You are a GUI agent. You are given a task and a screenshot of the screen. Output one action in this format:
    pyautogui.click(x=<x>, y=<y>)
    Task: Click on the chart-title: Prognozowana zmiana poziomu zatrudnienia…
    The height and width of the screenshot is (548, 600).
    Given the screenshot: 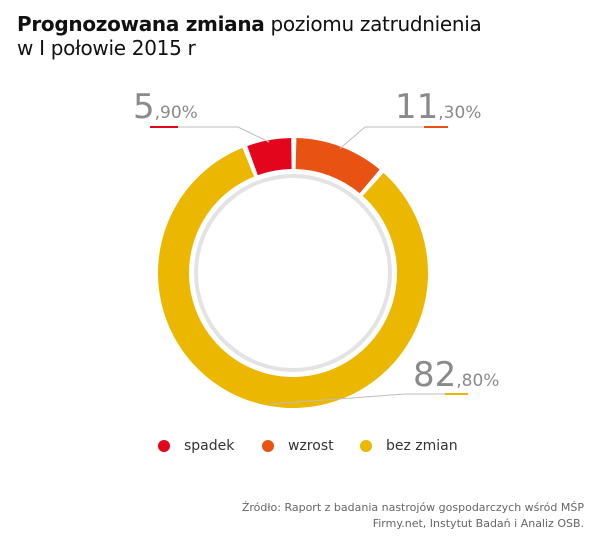 What is the action you would take?
    pyautogui.click(x=297, y=36)
    